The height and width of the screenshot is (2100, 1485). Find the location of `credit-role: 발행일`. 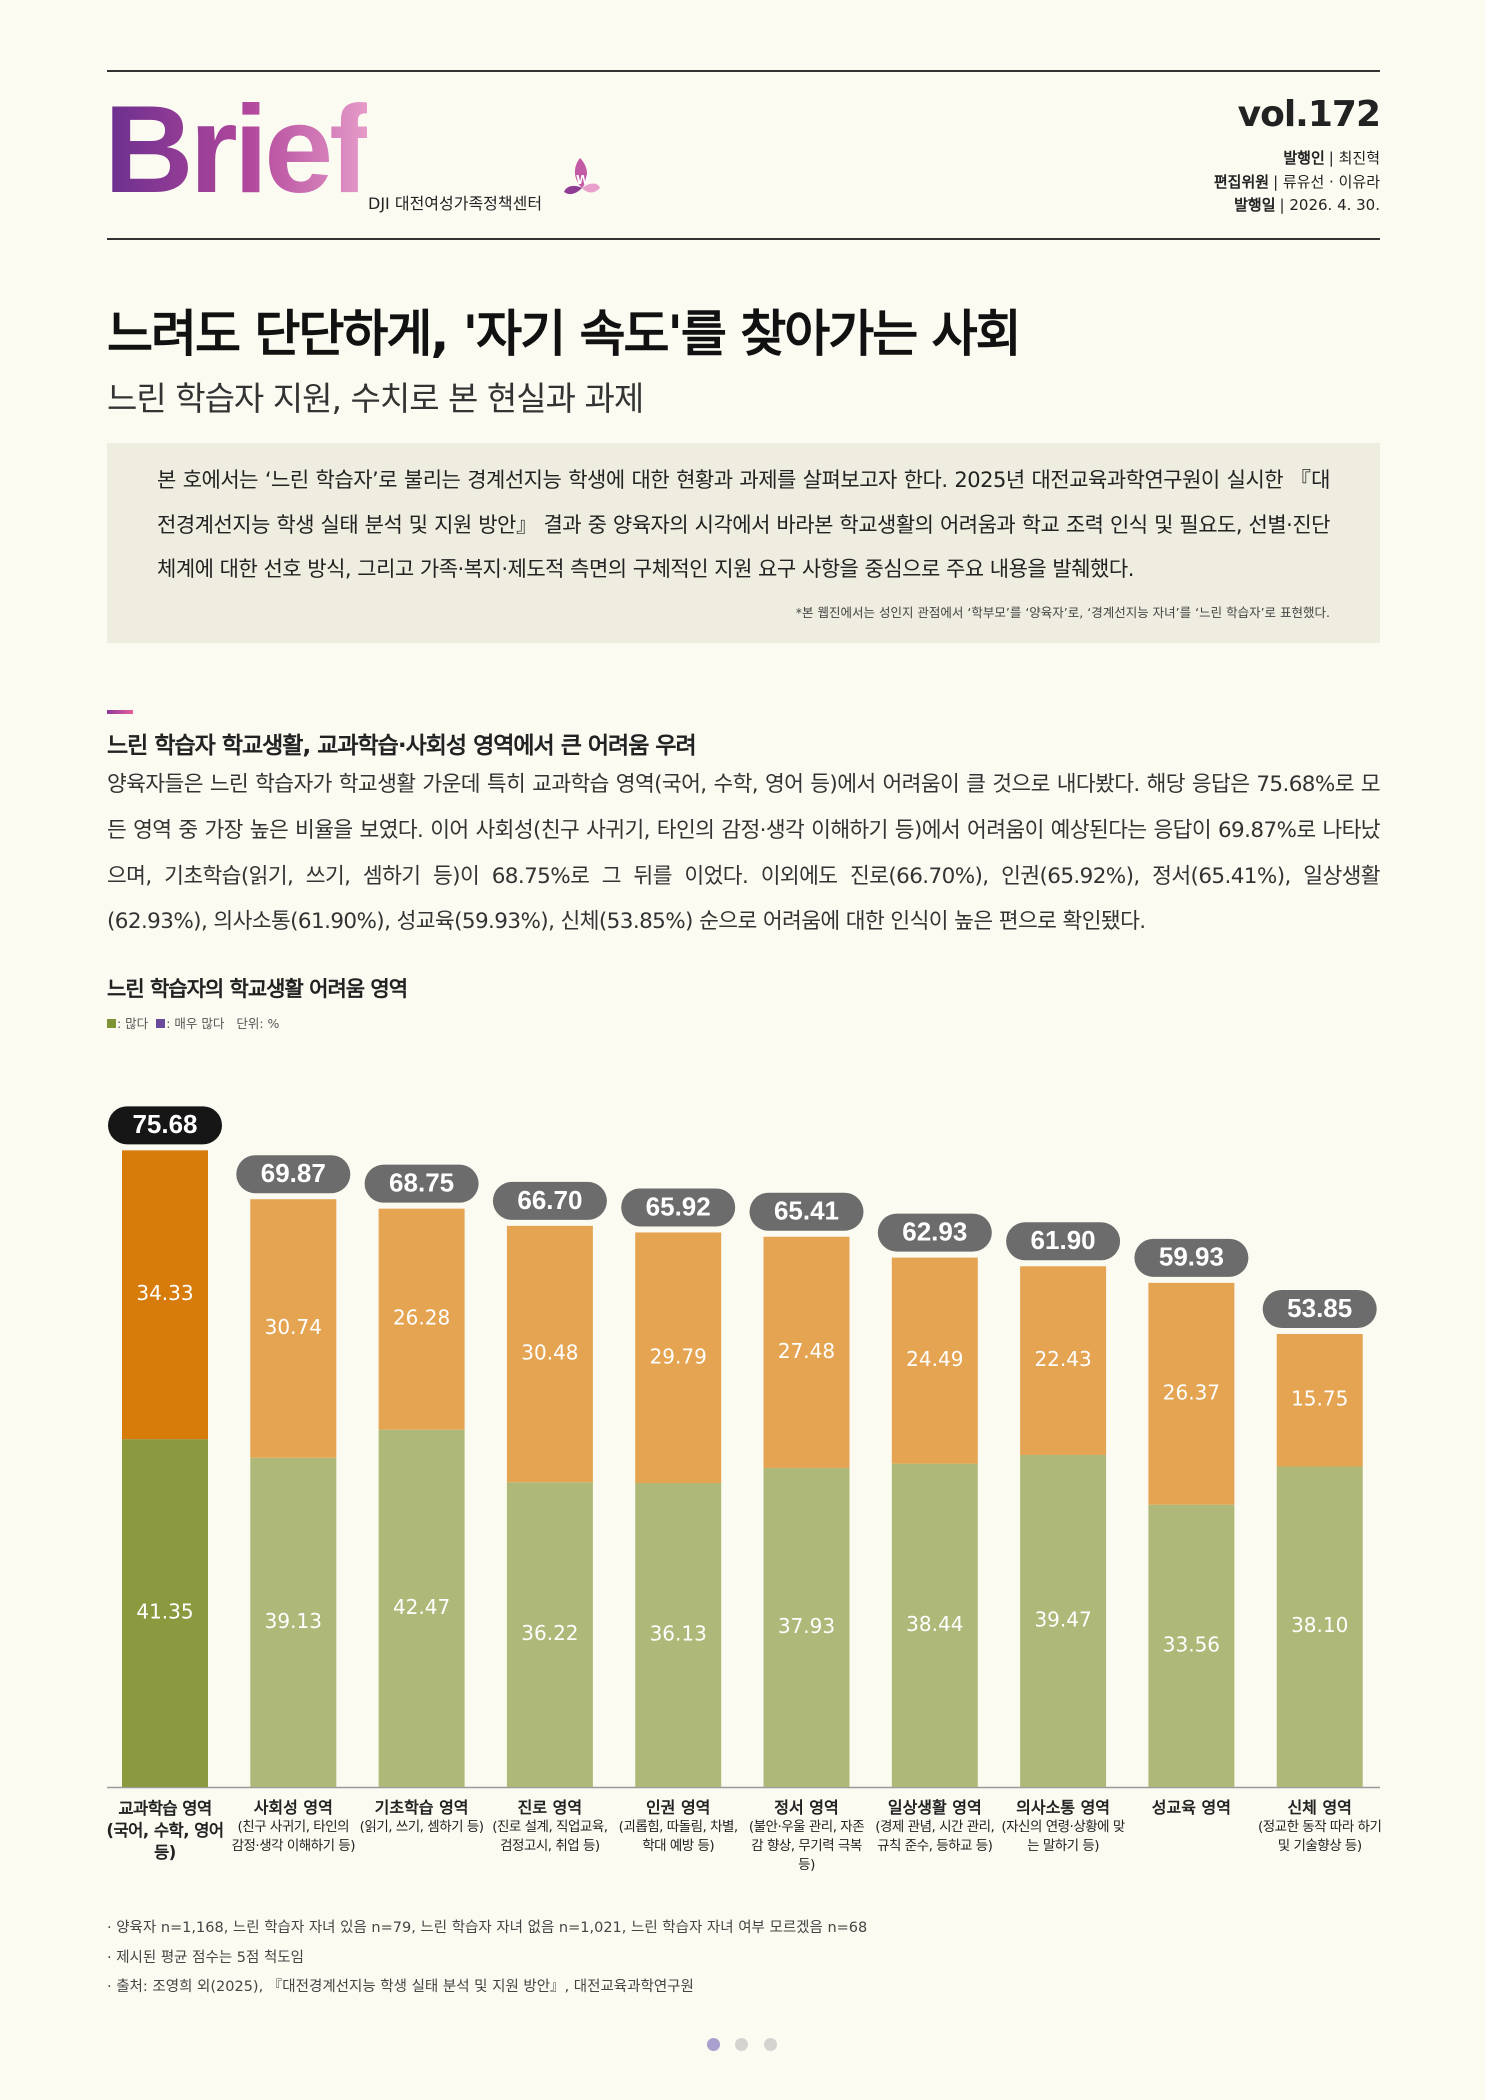

credit-role: 발행일 is located at coordinates (1255, 205).